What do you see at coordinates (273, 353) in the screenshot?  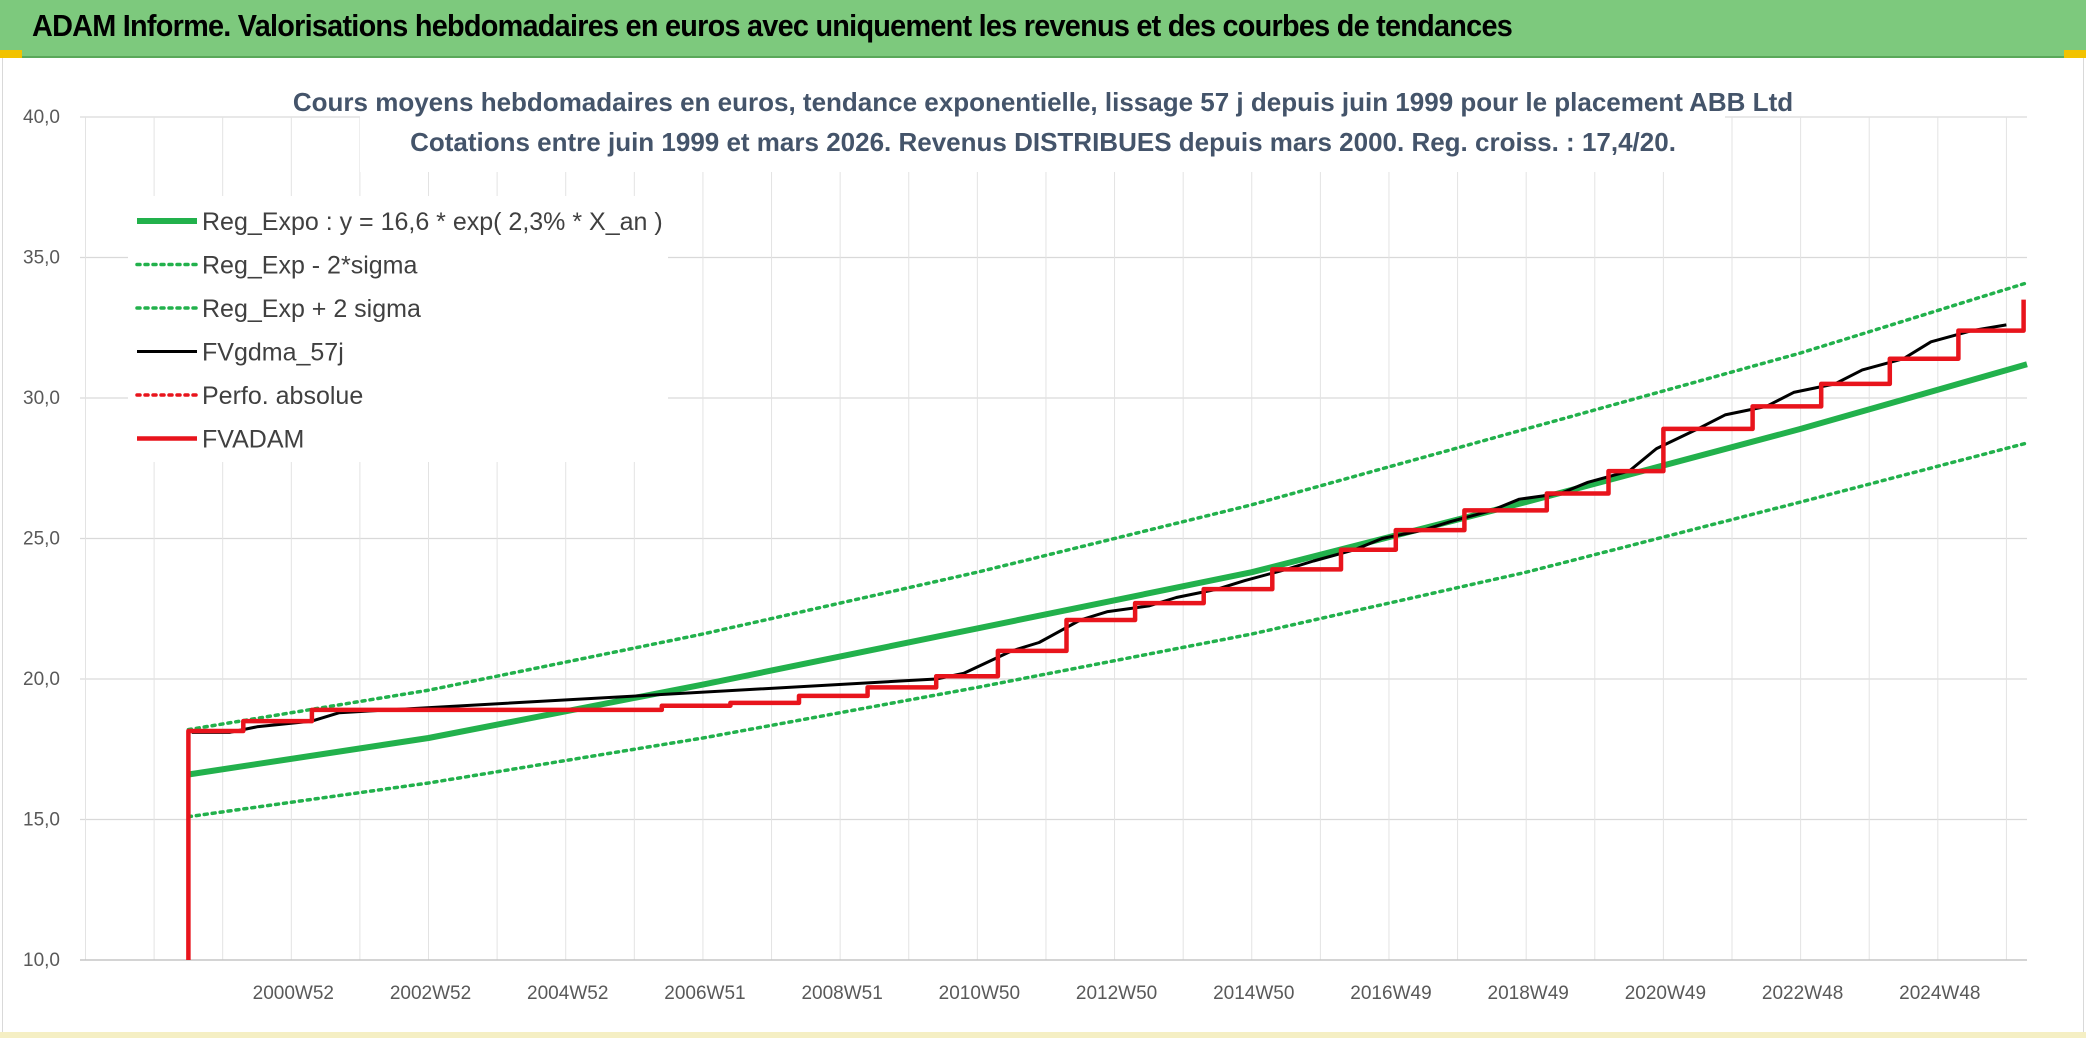 I see `legend-label: FVgdma_57j` at bounding box center [273, 353].